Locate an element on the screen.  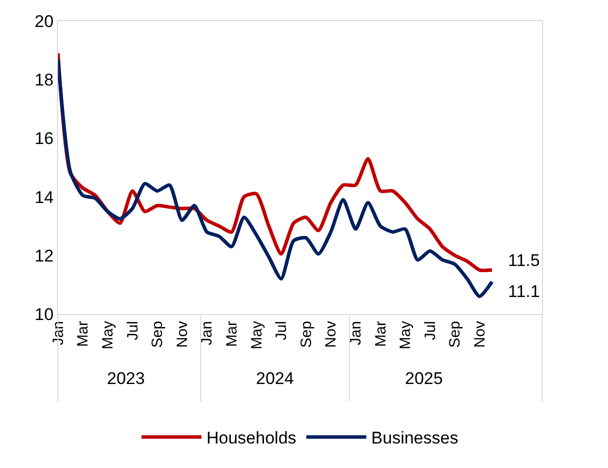
legend-label: Households is located at coordinates (251, 438).